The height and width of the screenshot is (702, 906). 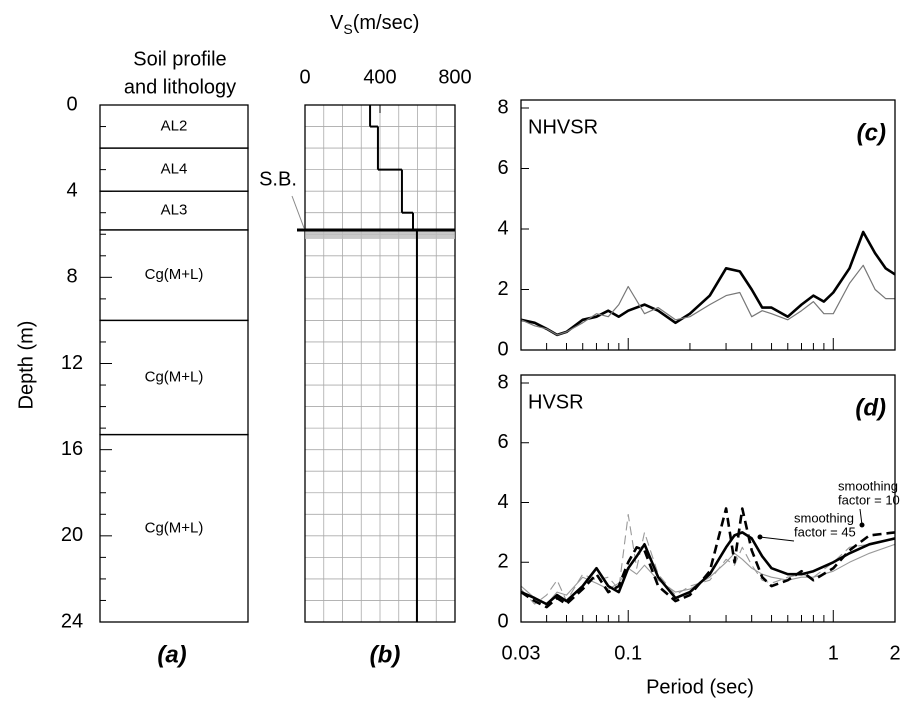 I want to click on boundary-shade, so click(x=380, y=234).